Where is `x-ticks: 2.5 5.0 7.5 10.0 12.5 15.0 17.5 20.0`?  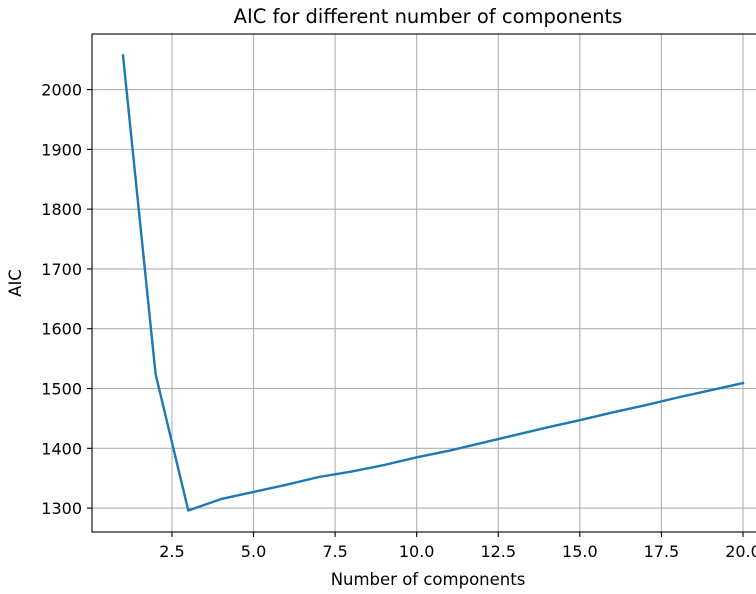 x-ticks: 2.5 5.0 7.5 10.0 12.5 15.0 17.5 20.0 is located at coordinates (457, 546).